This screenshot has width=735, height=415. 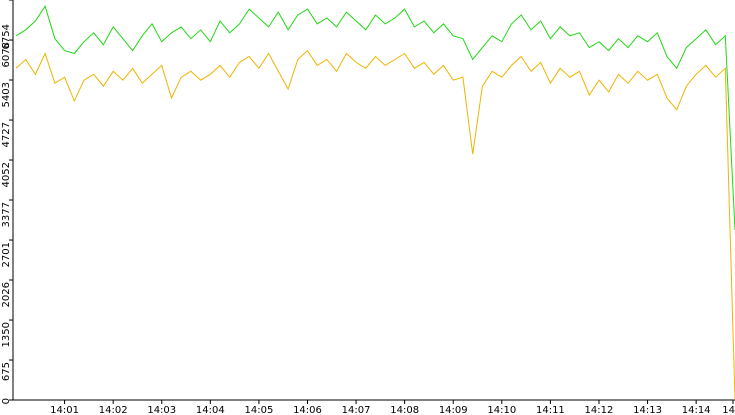 What do you see at coordinates (6, 174) in the screenshot?
I see `y-tick-label: 4052` at bounding box center [6, 174].